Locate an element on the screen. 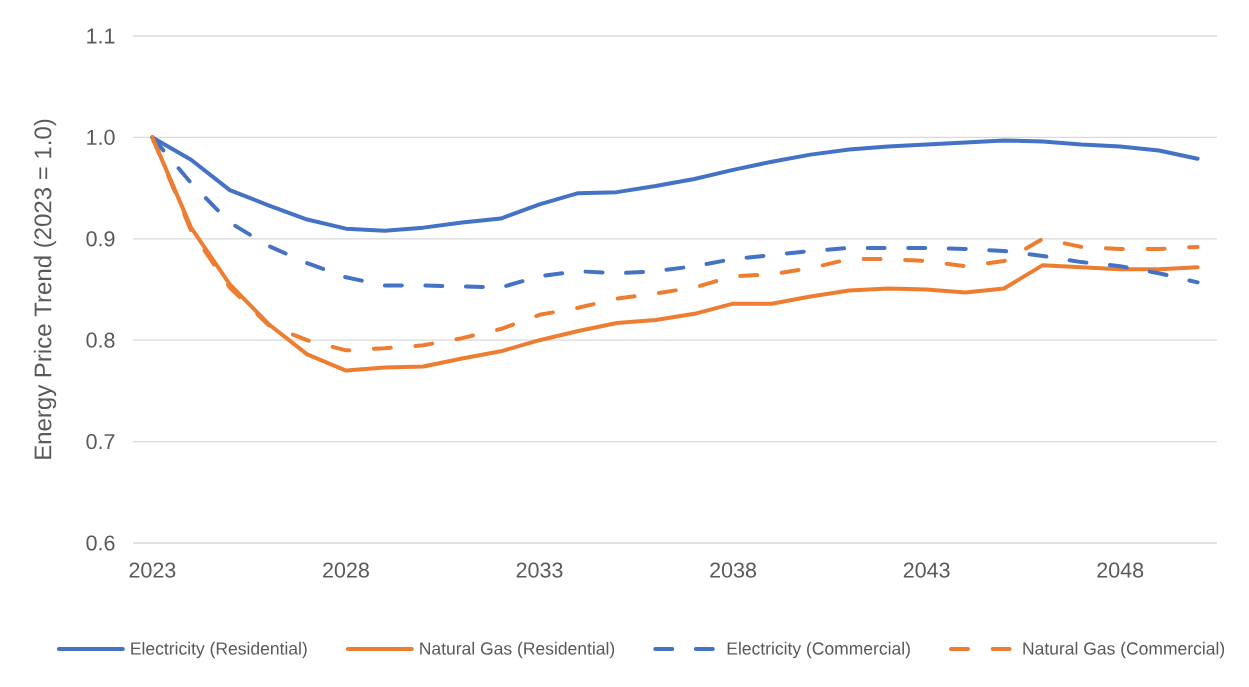 The width and height of the screenshot is (1249, 687). legend-label: Electricity (Commercial) is located at coordinates (818, 650).